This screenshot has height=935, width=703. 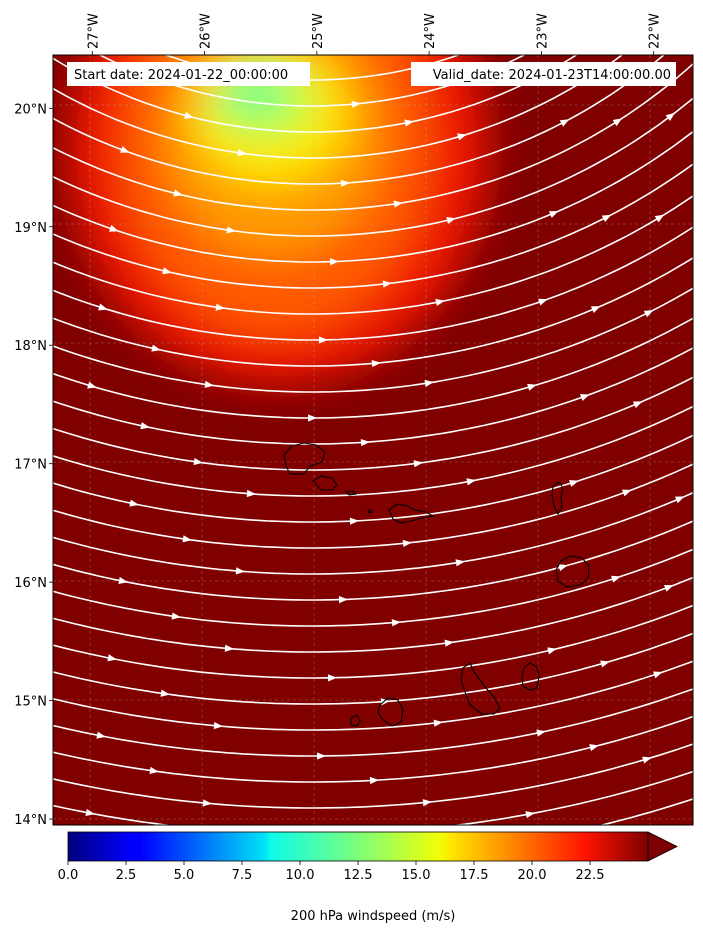 I want to click on colorbar-tick-label: 20.0, so click(x=532, y=875).